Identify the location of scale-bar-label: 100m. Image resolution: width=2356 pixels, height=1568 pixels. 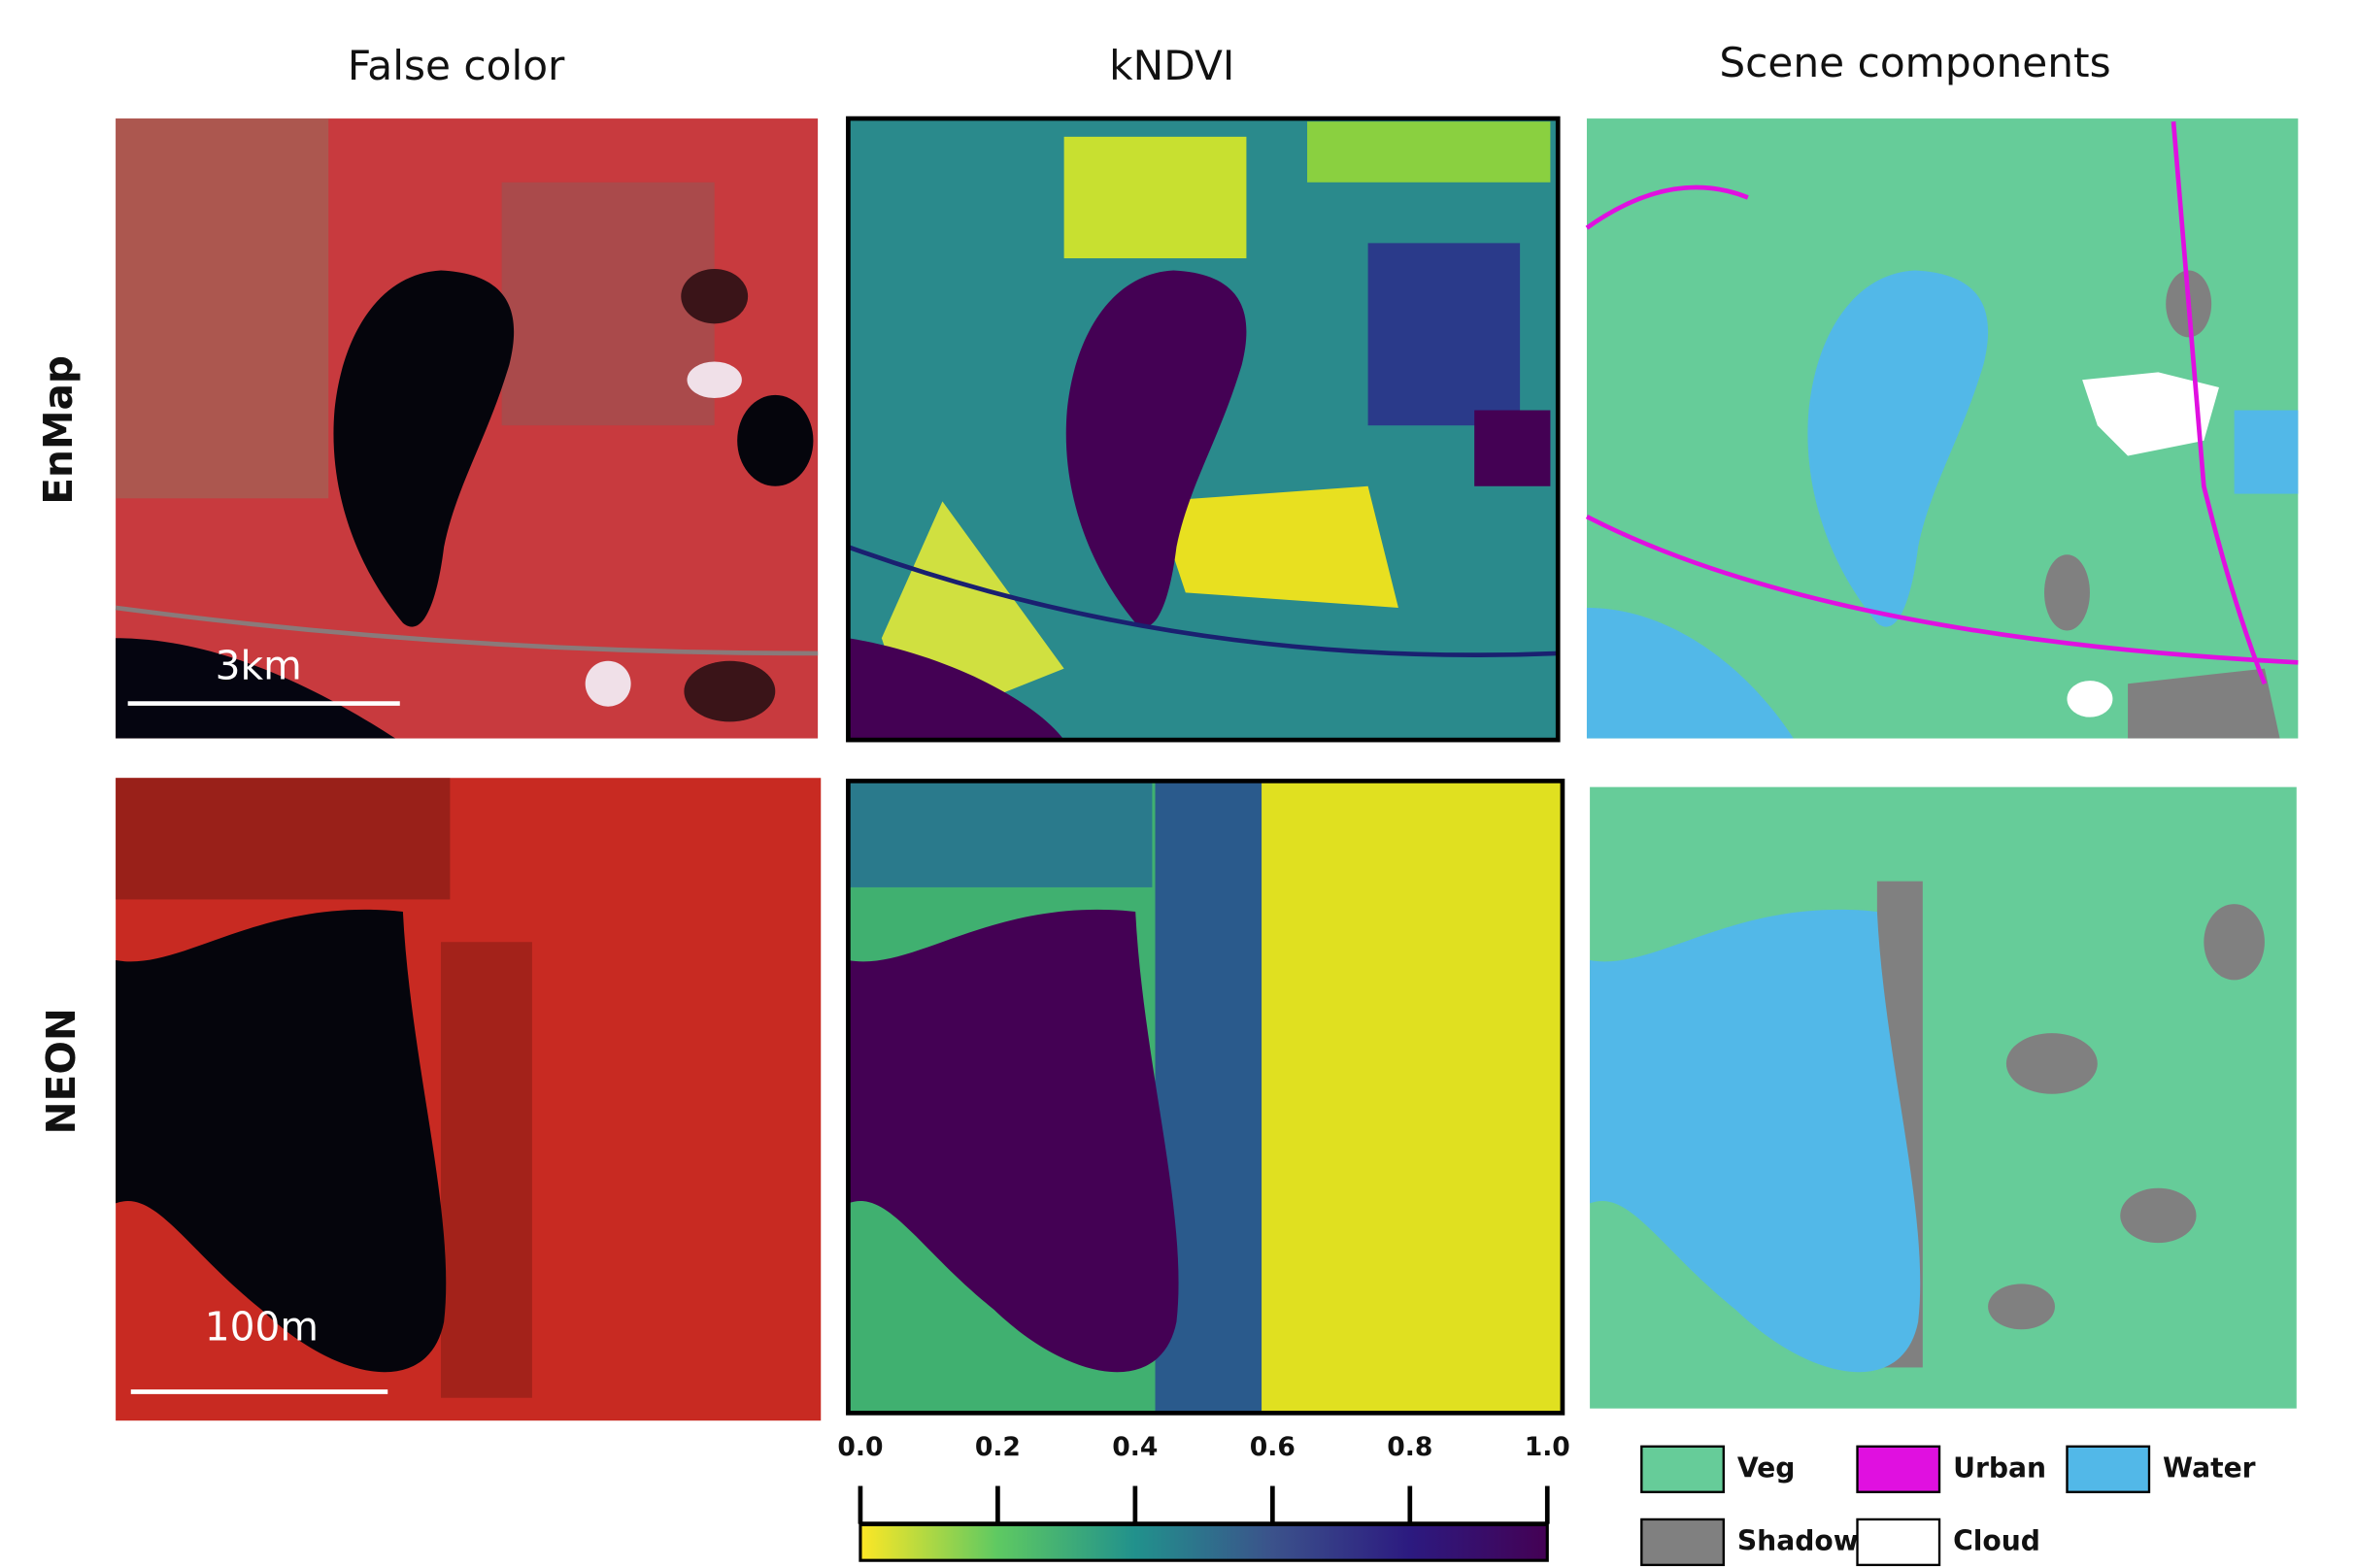
(262, 1326).